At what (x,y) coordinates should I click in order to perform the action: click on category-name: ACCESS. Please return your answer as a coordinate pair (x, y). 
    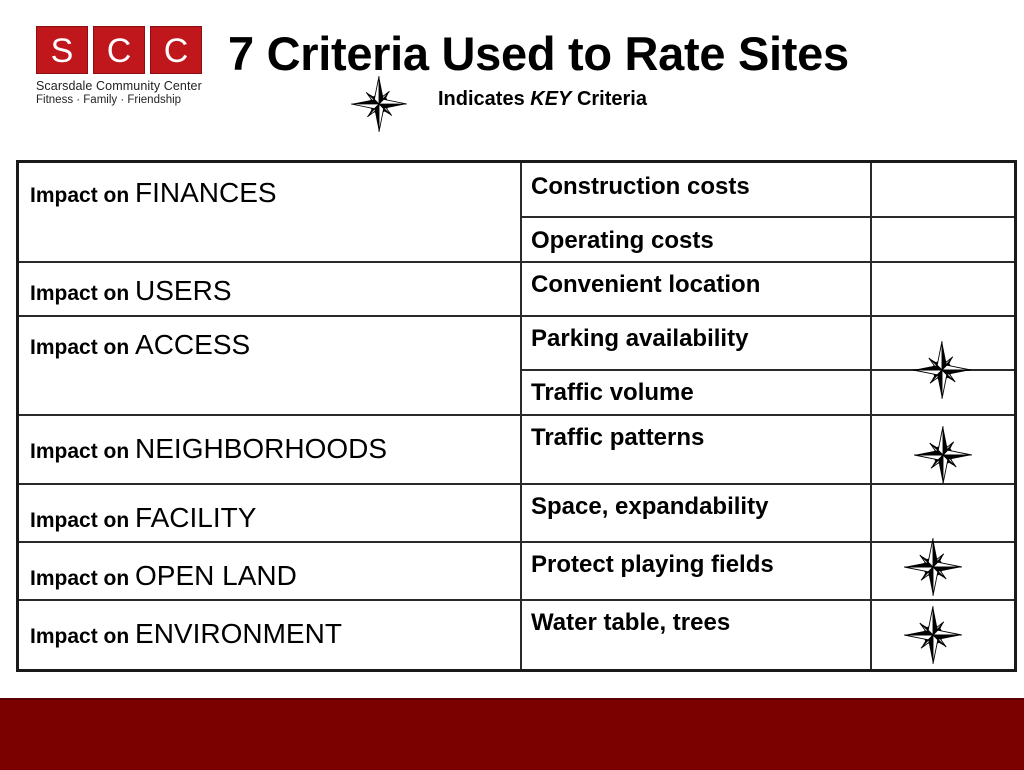
    Looking at the image, I should click on (193, 344).